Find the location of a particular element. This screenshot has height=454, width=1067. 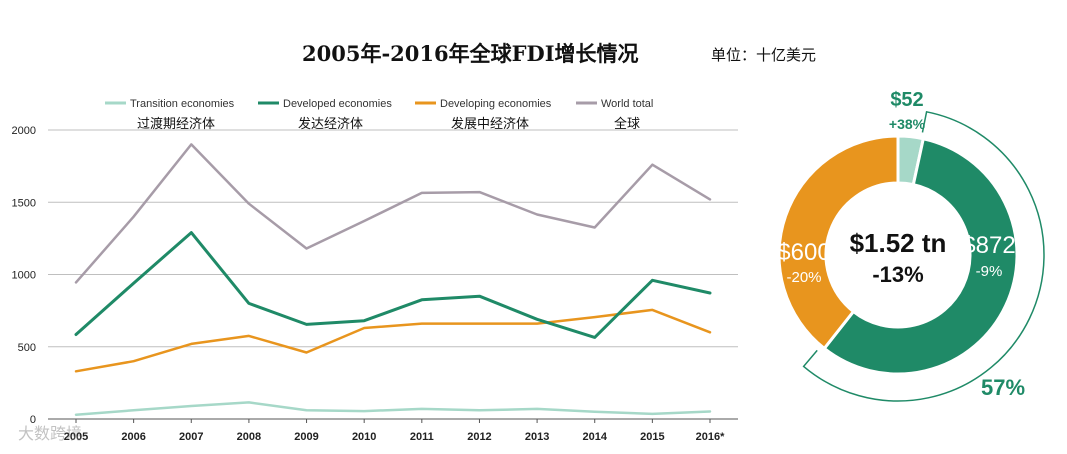

share-annotation: 57% is located at coordinates (1003, 387).